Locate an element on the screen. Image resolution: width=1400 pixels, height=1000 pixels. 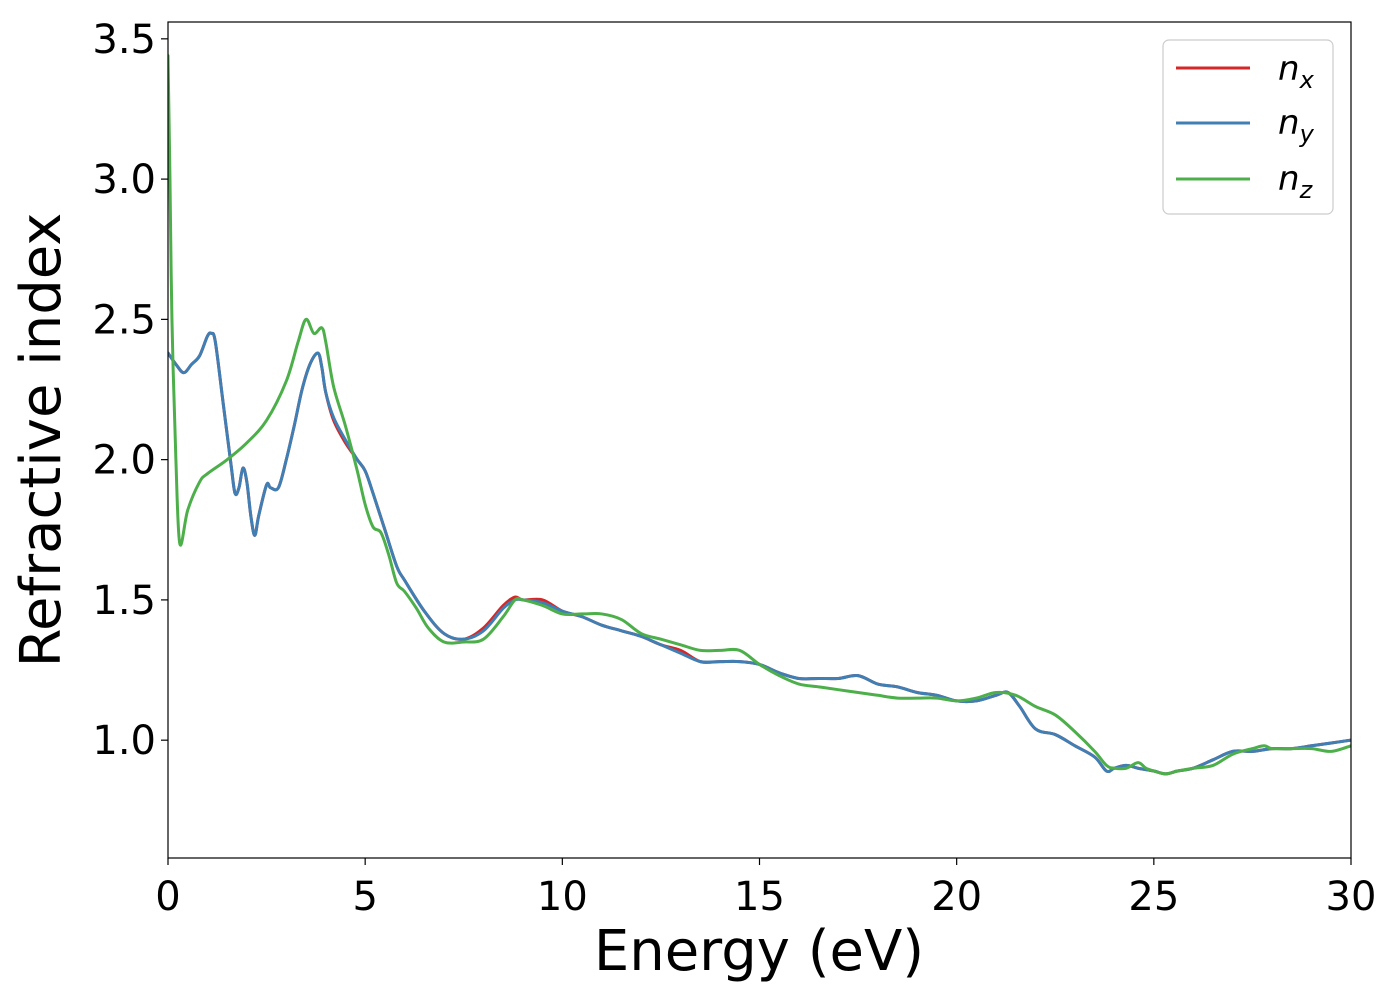
y-axis-label: Refractive index is located at coordinates (41, 440).